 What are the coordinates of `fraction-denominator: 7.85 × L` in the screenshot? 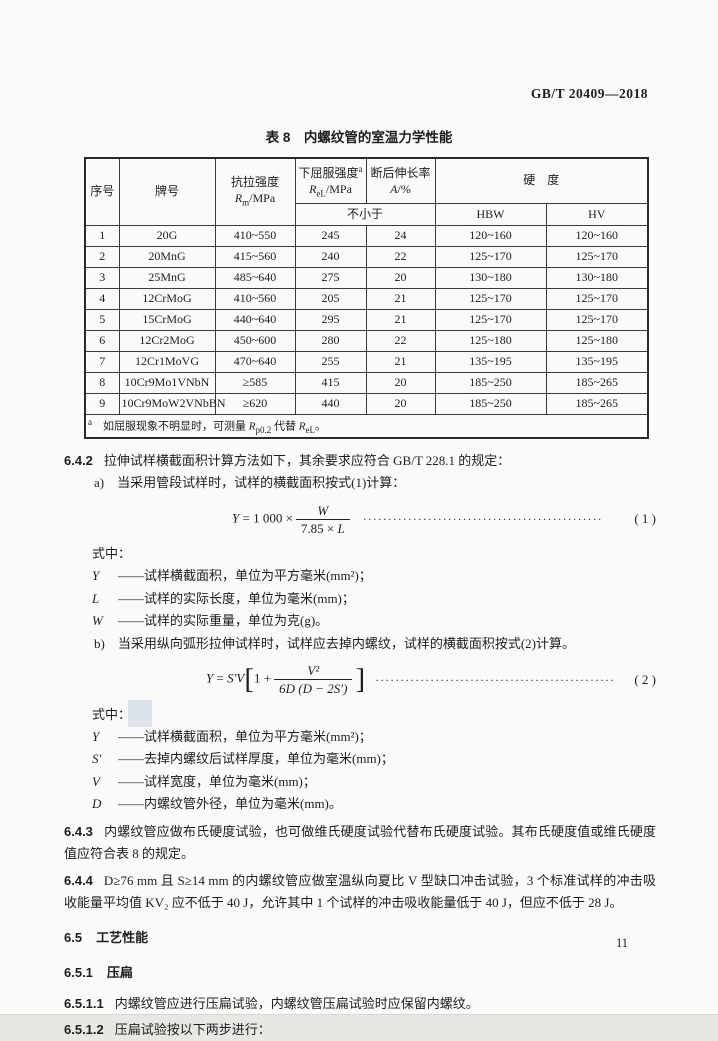 It's located at (322, 528).